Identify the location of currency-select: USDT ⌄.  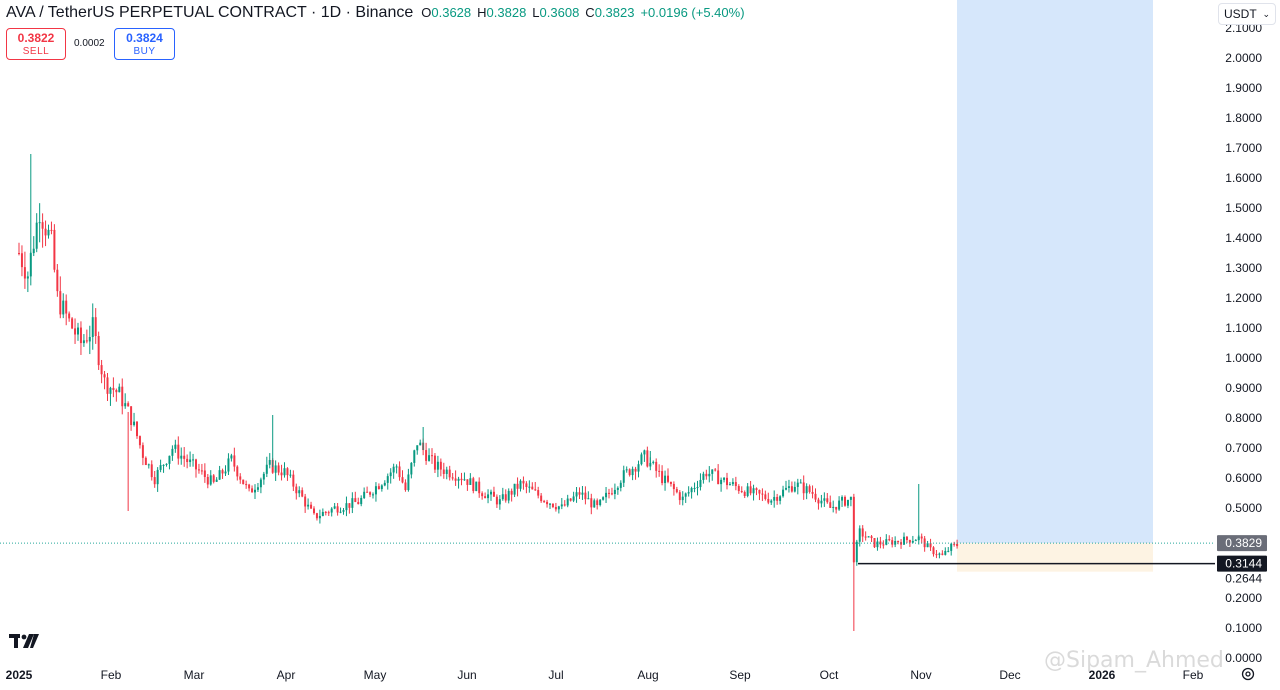
(1247, 14).